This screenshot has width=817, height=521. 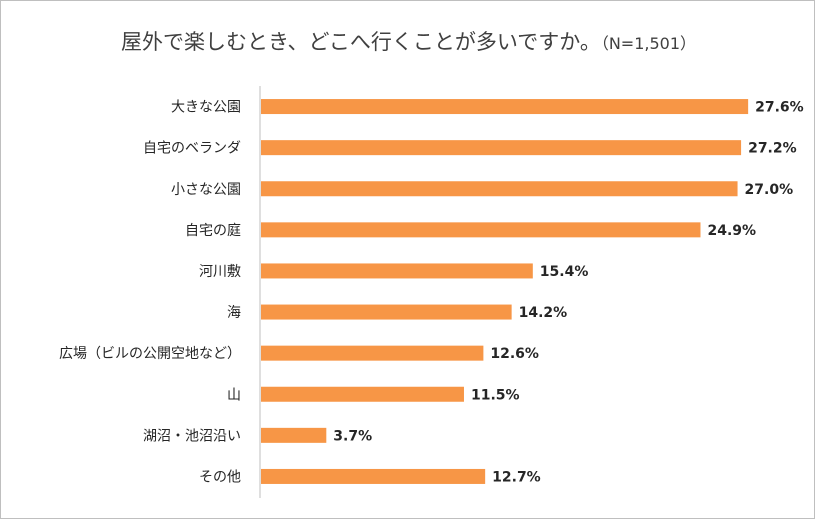 What do you see at coordinates (731, 231) in the screenshot?
I see `value-label: 24.9%` at bounding box center [731, 231].